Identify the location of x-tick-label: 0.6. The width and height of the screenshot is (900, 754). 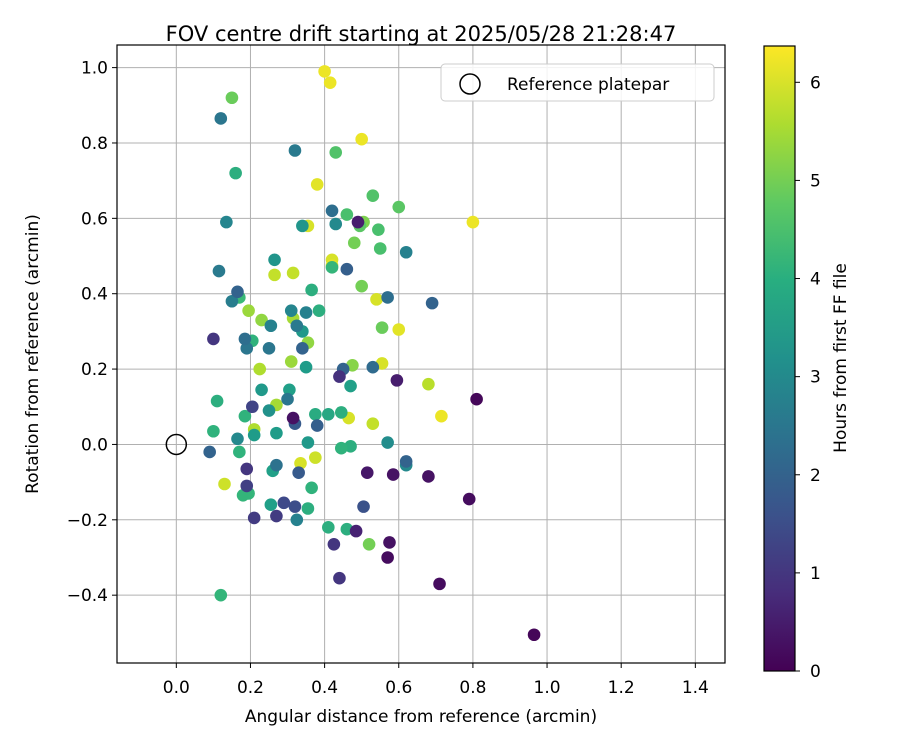
(398, 688).